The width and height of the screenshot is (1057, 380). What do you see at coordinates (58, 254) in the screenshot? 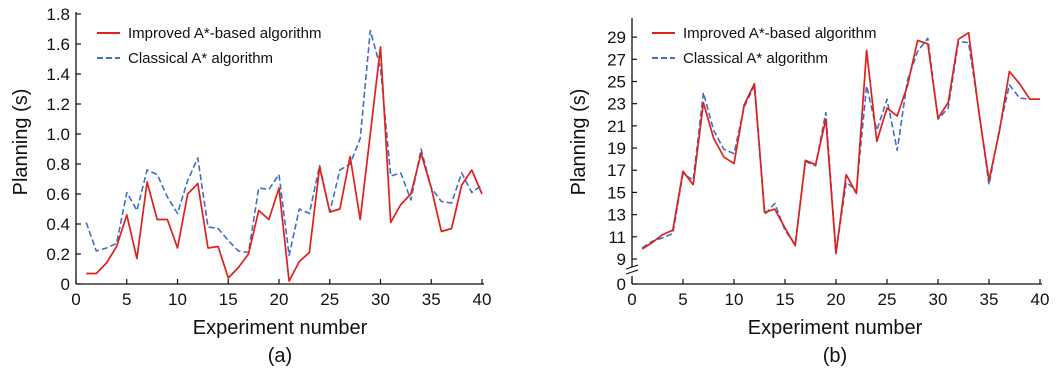
I see `chart-a-y-tick-label: 0.2` at bounding box center [58, 254].